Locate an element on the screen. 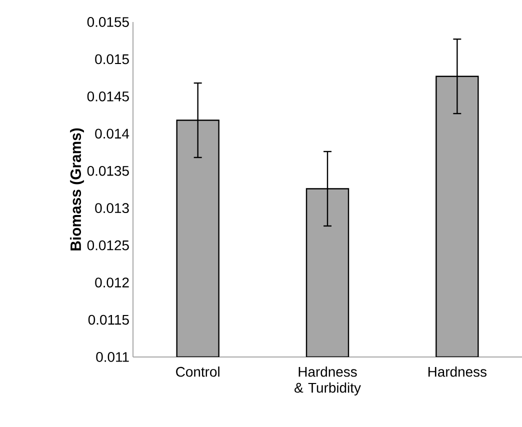  y-tick-label: 0.0155 is located at coordinates (108, 22).